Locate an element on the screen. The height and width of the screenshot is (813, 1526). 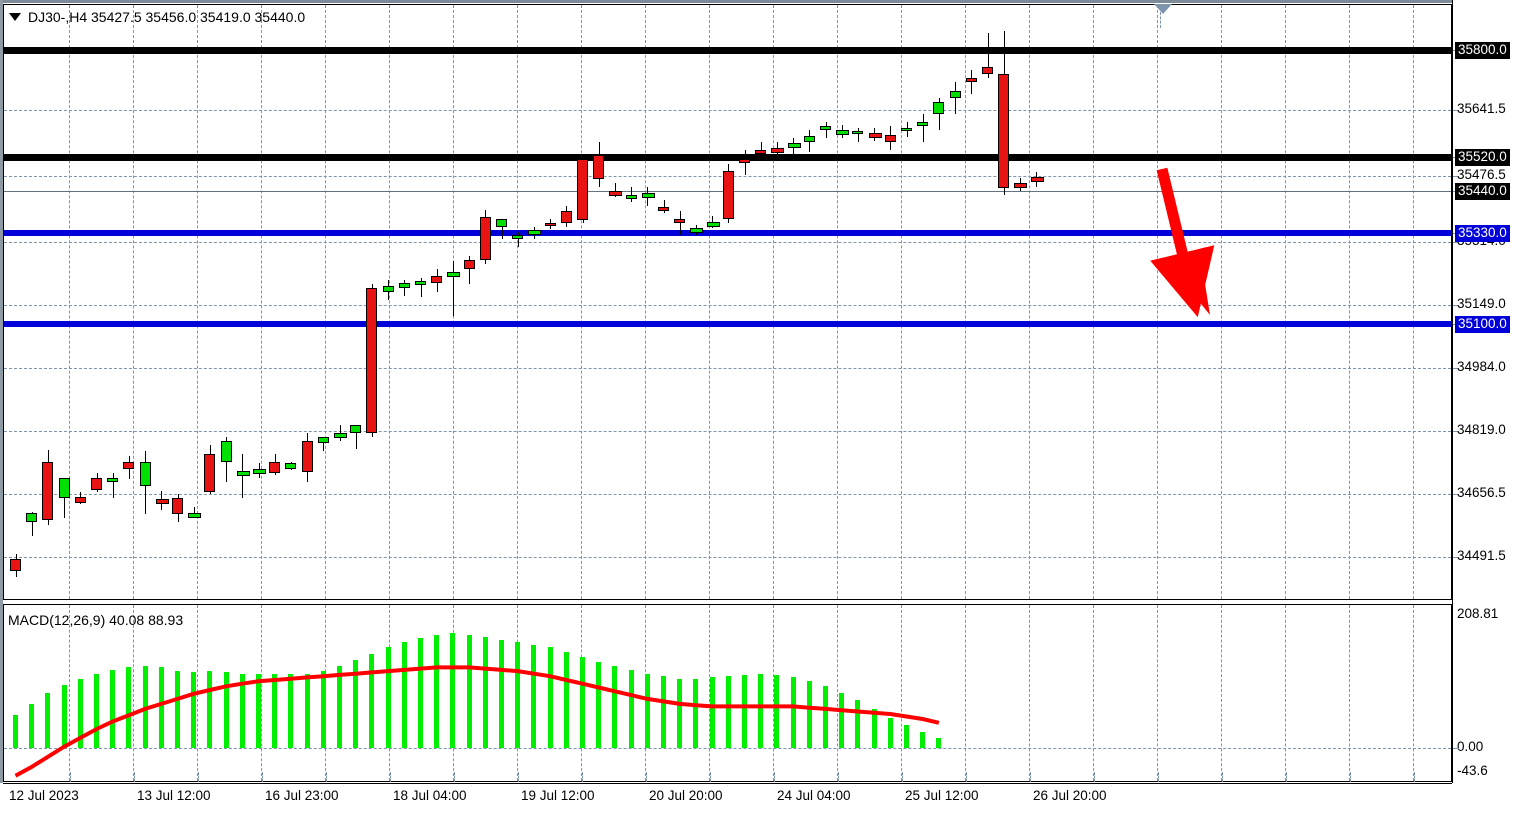
time-axis-label: 20 Jul 20:00 is located at coordinates (686, 795).